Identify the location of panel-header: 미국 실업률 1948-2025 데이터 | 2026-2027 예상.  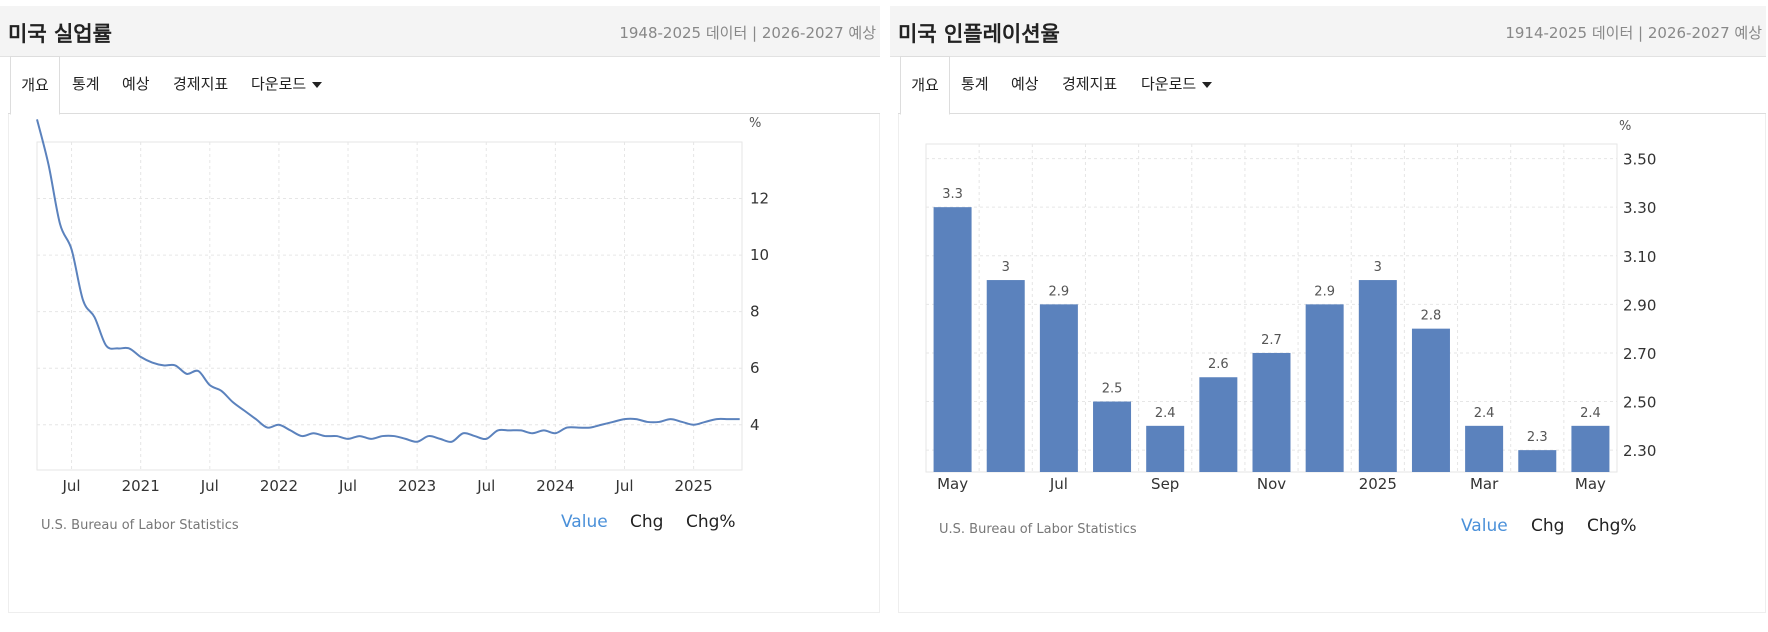
(440, 31).